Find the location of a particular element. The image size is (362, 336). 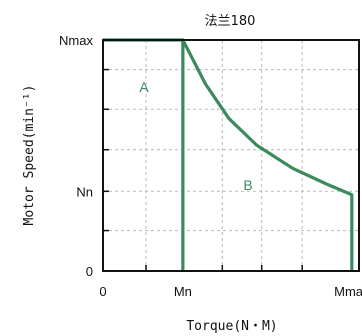

x-tick-label-mn: Mn is located at coordinates (183, 291).